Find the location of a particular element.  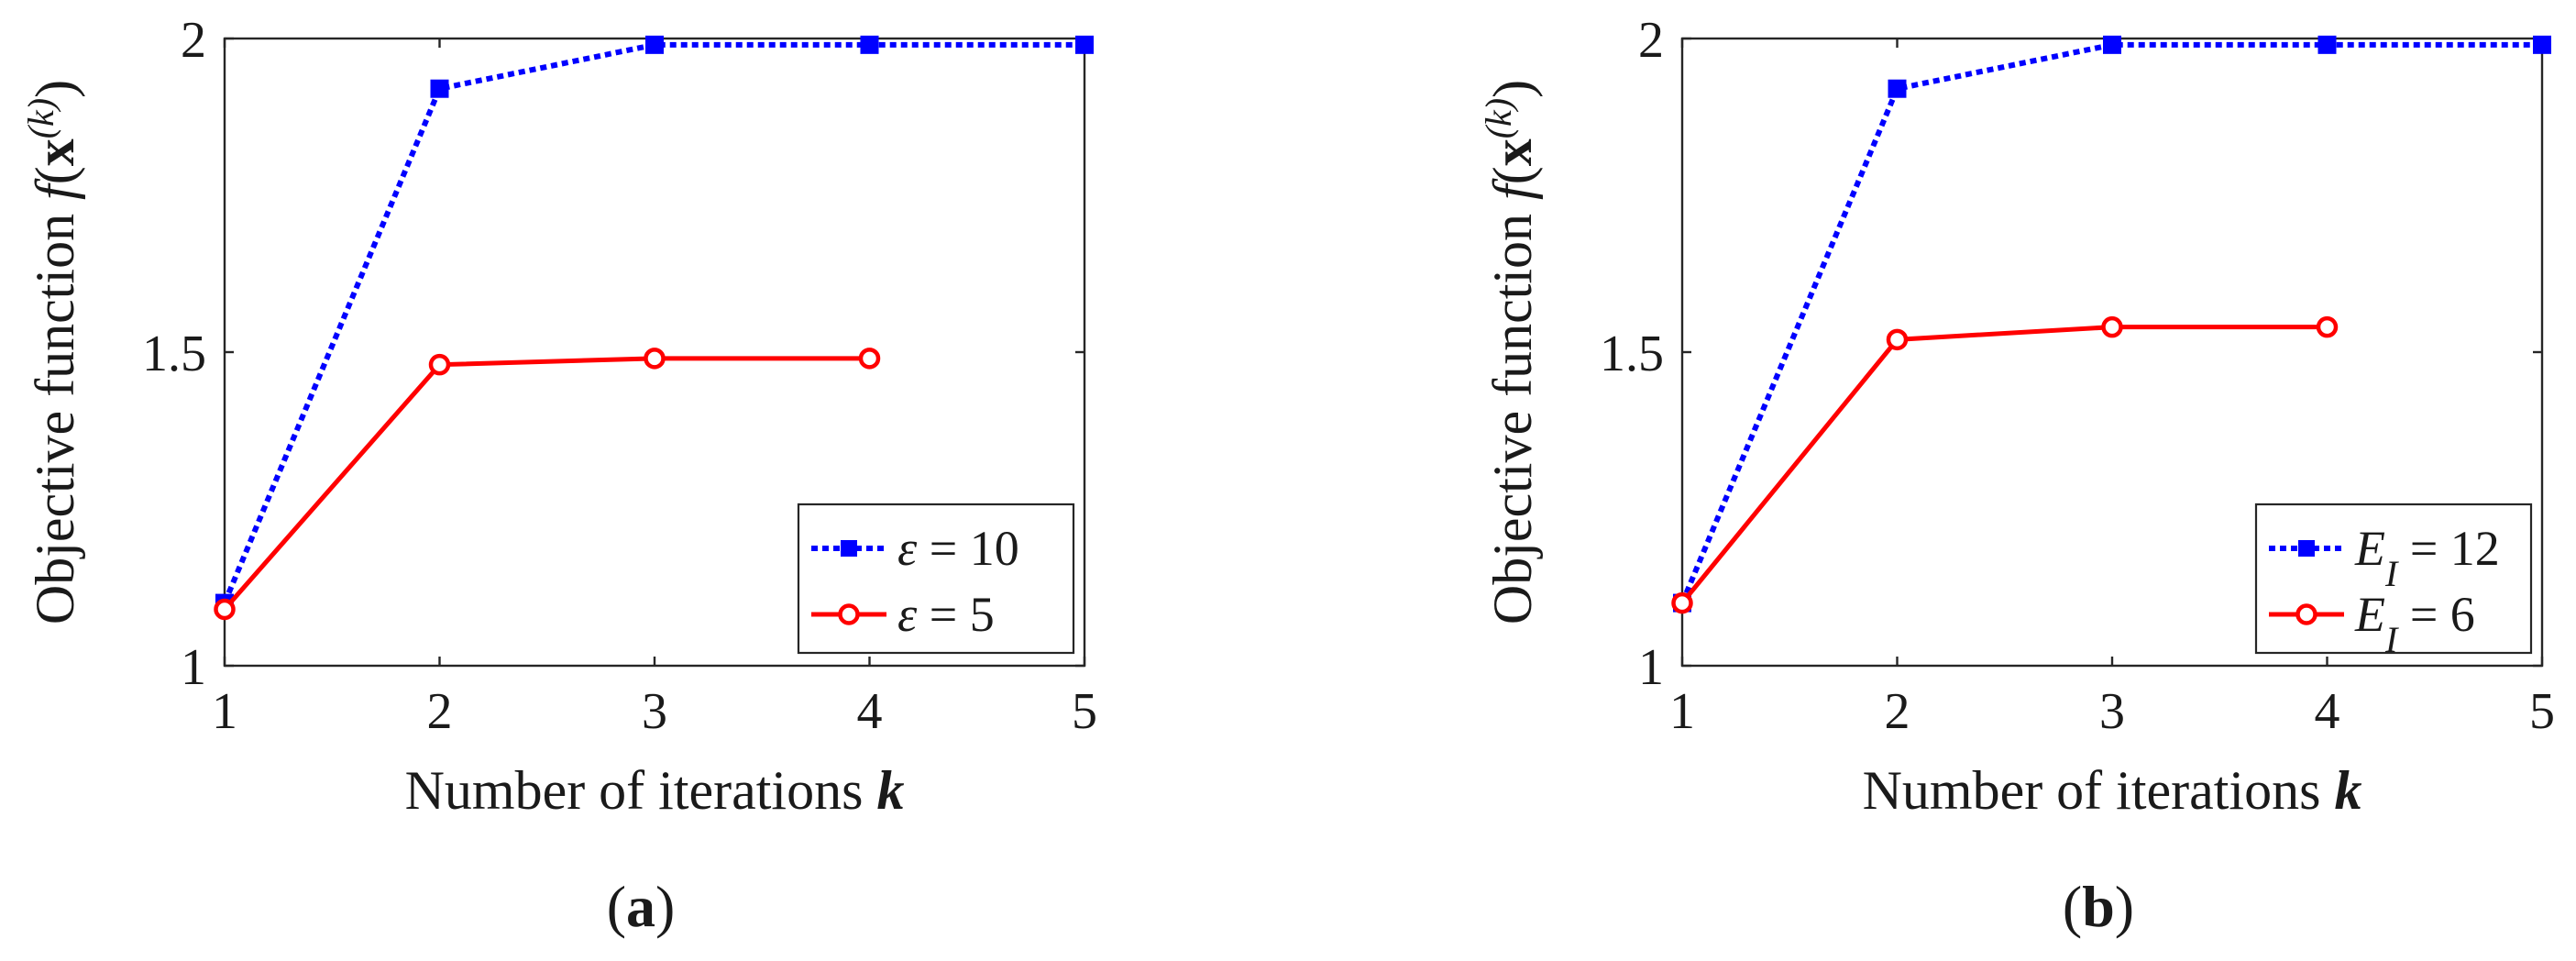

legend-label: ε = 10 is located at coordinates (958, 548).